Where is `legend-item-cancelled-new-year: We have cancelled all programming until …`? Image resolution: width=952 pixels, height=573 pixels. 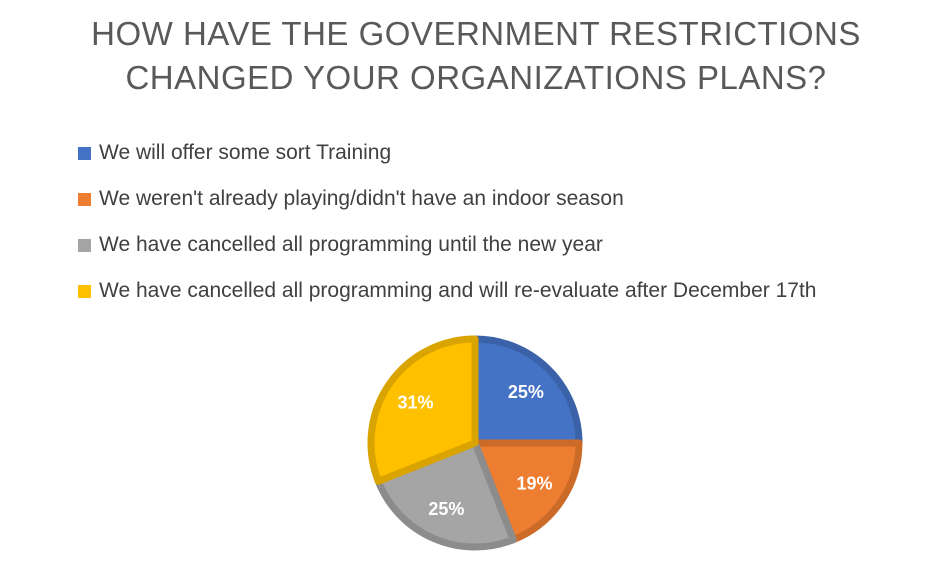 legend-item-cancelled-new-year: We have cancelled all programming until … is located at coordinates (447, 245).